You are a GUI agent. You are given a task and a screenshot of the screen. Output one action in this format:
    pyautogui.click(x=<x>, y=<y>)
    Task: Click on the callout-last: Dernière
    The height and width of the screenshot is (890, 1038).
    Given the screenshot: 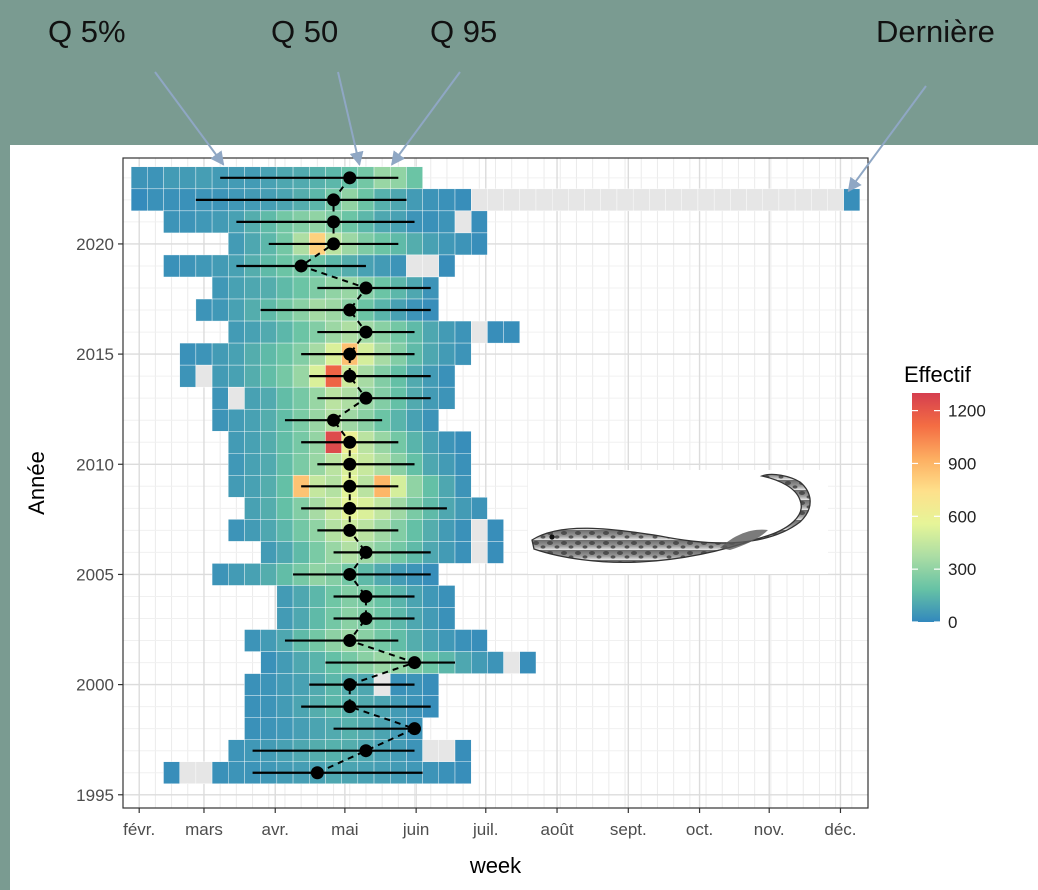 What is the action you would take?
    pyautogui.click(x=935, y=31)
    